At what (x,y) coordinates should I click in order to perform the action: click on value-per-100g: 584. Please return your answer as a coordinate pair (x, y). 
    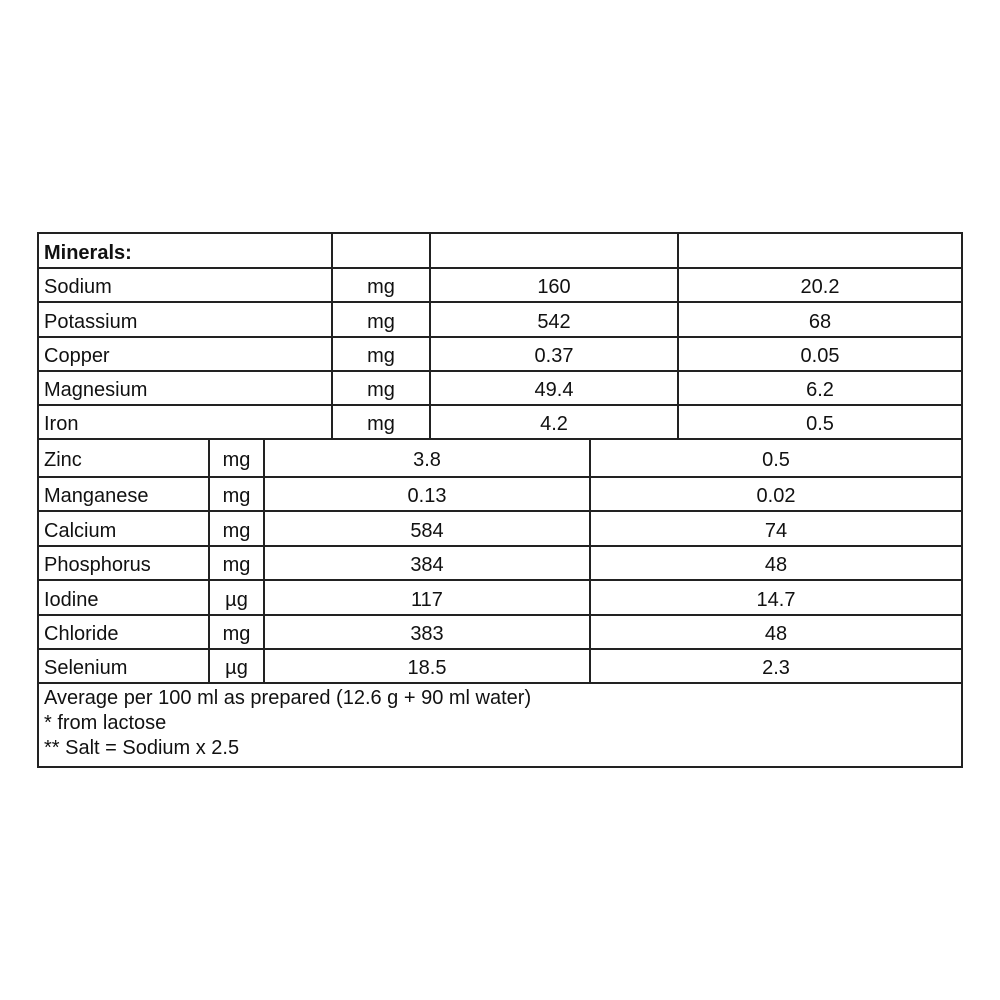
    Looking at the image, I should click on (427, 530).